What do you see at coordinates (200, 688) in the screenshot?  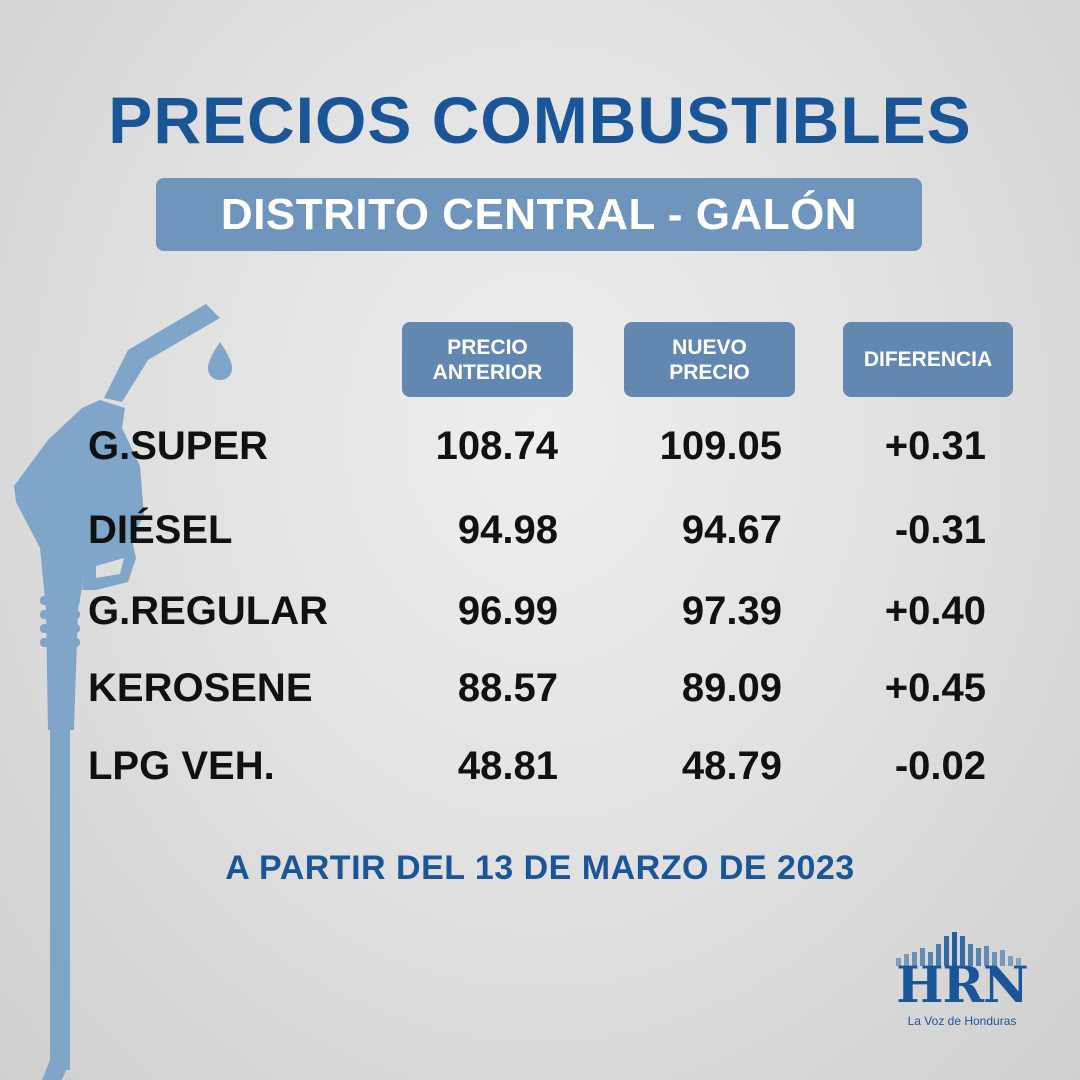 I see `fuel-name: KEROSENE` at bounding box center [200, 688].